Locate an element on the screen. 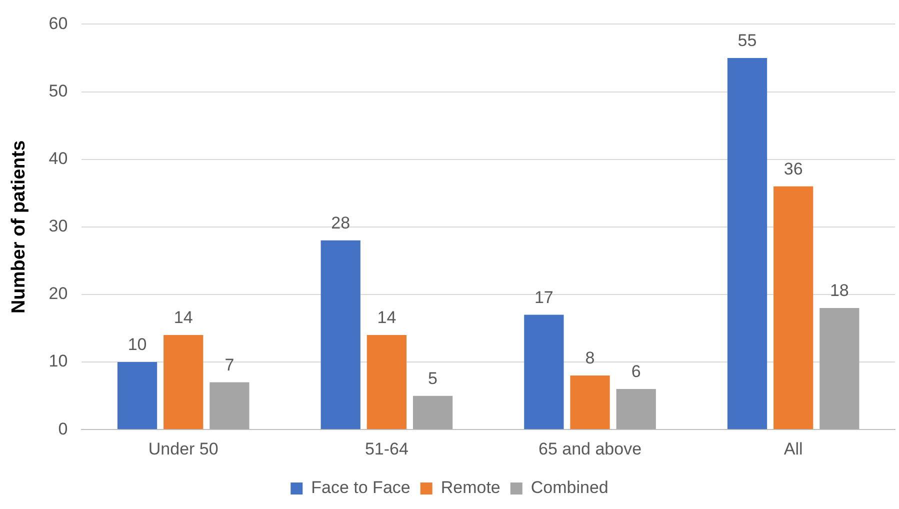 The height and width of the screenshot is (509, 899). data-label: 5 is located at coordinates (433, 378).